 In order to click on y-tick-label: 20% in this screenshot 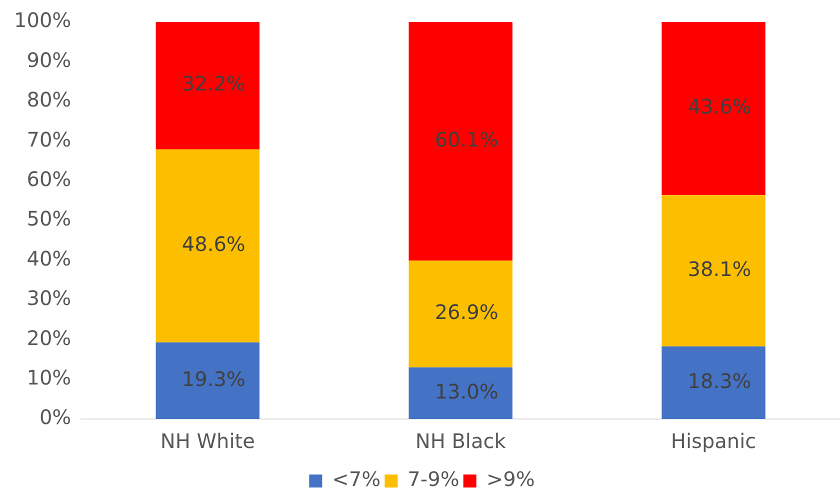, I will do `click(49, 338)`.